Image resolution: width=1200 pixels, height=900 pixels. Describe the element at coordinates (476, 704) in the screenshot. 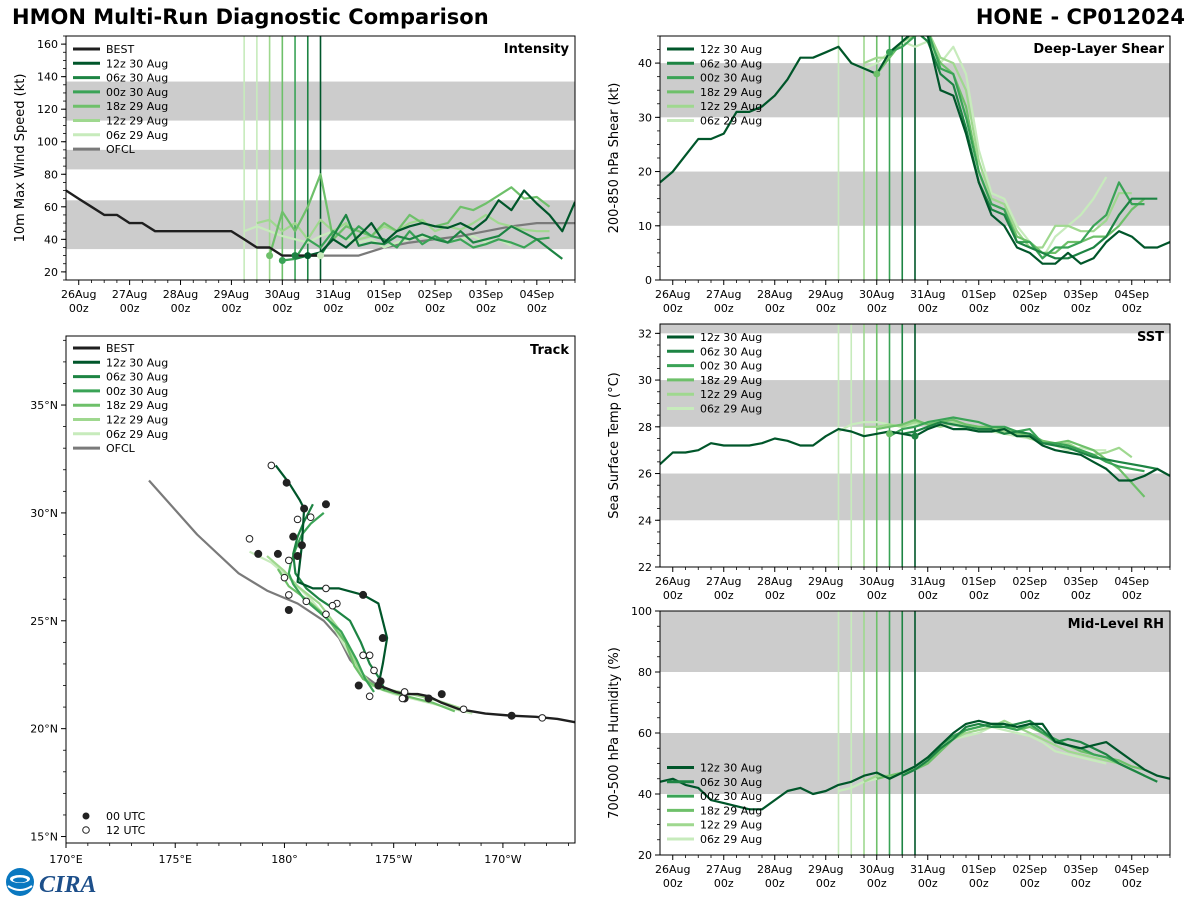

I see `track-series-best` at that location.